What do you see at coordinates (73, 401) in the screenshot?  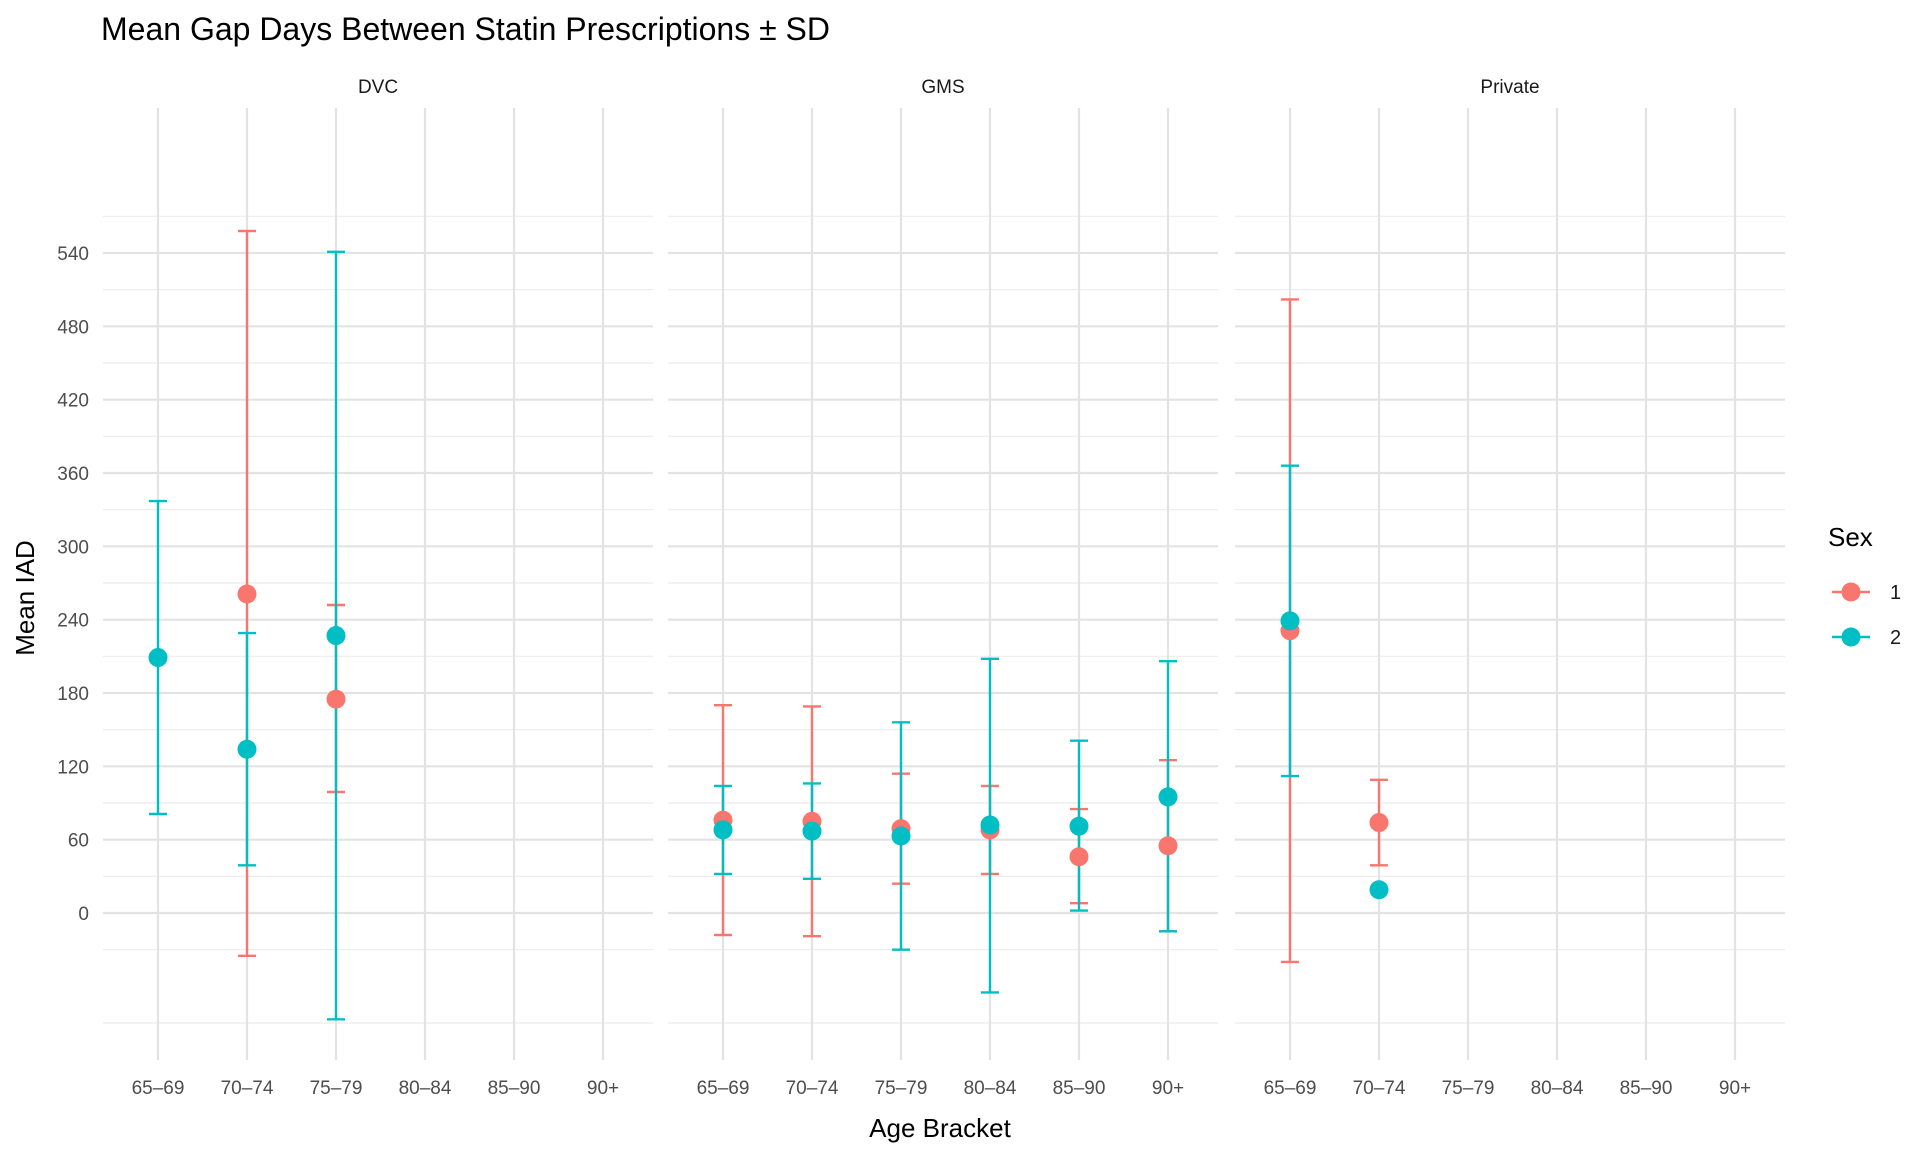 I see `y-tick-label: 420` at bounding box center [73, 401].